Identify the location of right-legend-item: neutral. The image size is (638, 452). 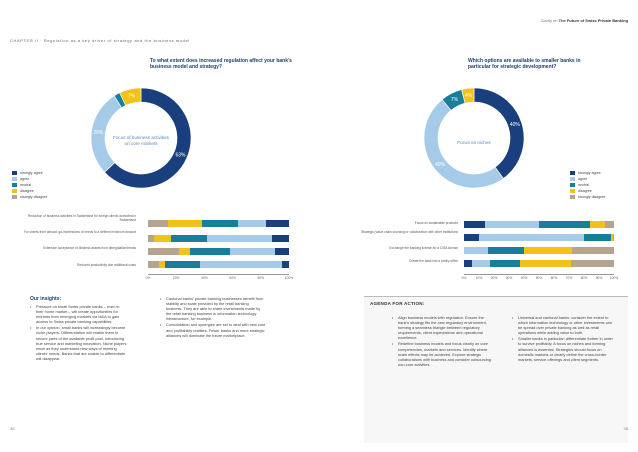
(600, 185).